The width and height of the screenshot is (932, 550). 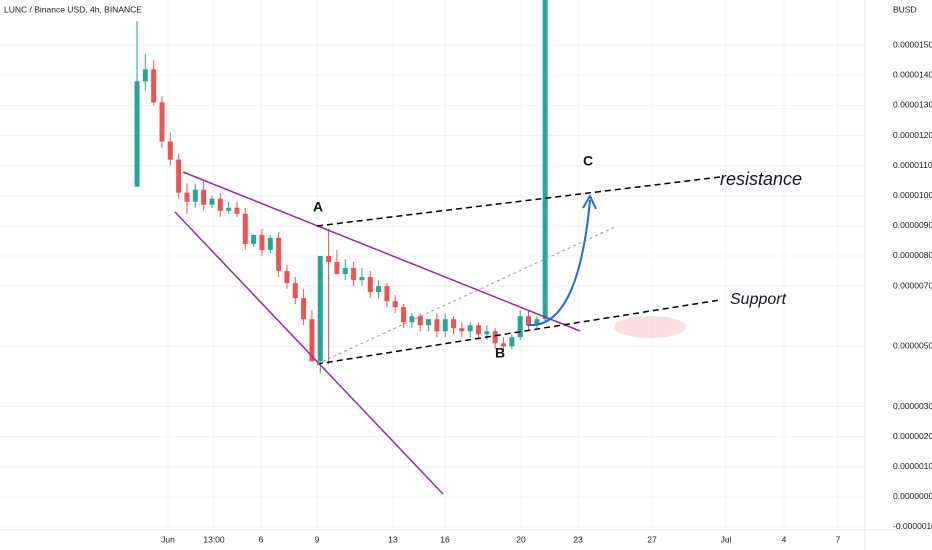 What do you see at coordinates (912, 75) in the screenshot?
I see `y-tick-label: 0.0000140000` at bounding box center [912, 75].